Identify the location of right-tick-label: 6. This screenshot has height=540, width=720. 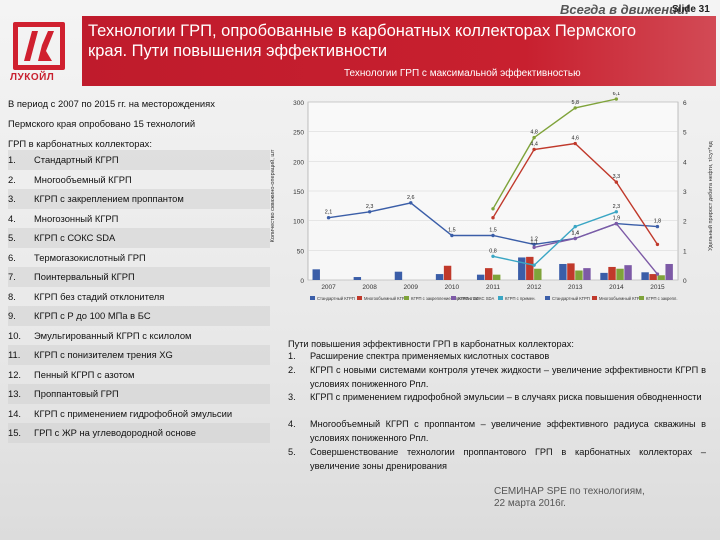
(685, 103).